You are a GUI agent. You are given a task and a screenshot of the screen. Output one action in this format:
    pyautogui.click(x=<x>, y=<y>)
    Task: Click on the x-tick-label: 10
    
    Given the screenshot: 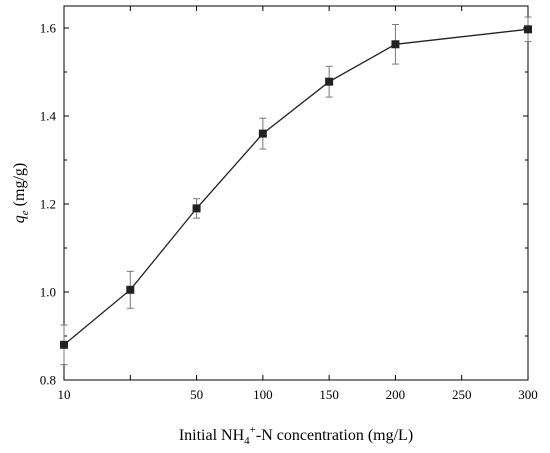 What is the action you would take?
    pyautogui.click(x=64, y=394)
    